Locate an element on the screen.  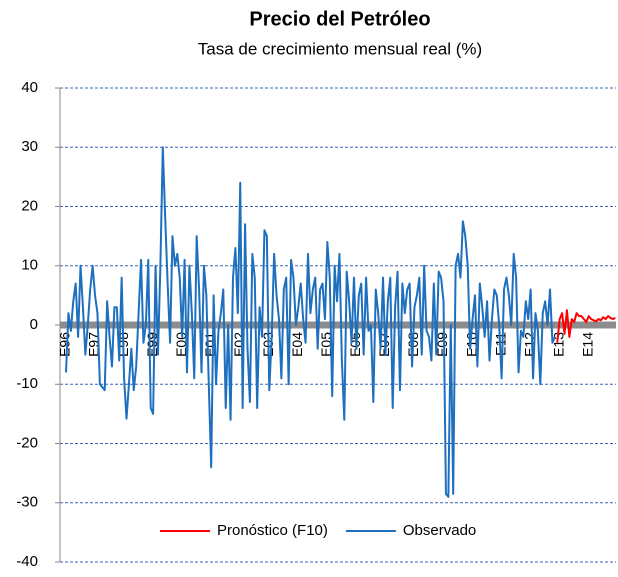
x-tick-label: E99 is located at coordinates (152, 344).